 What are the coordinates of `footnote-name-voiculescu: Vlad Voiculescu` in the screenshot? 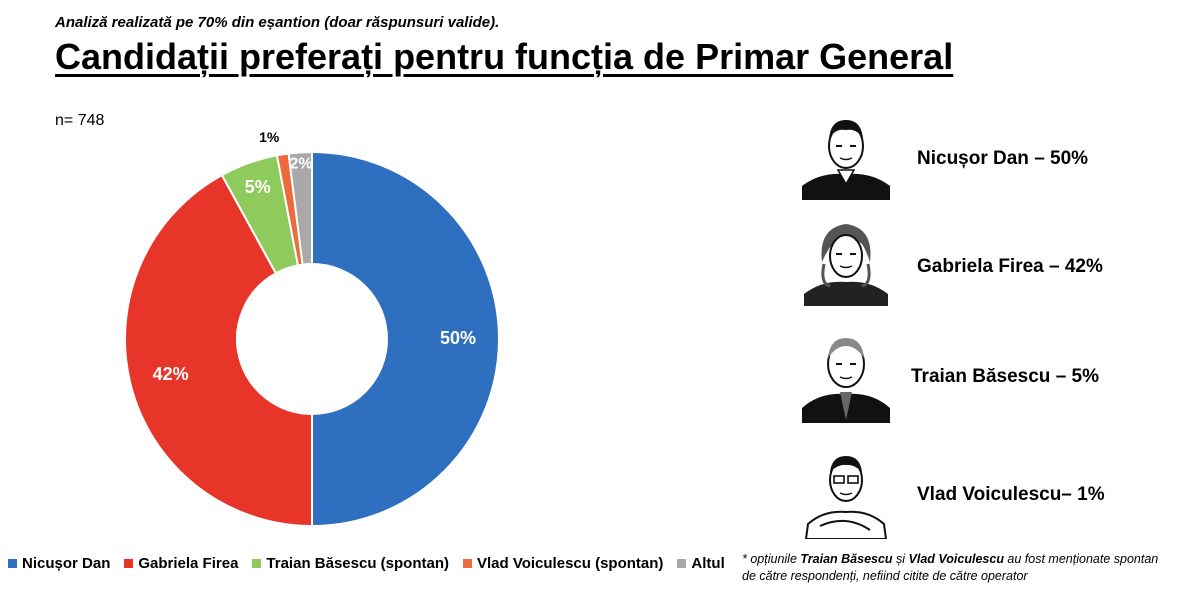 It's located at (956, 559).